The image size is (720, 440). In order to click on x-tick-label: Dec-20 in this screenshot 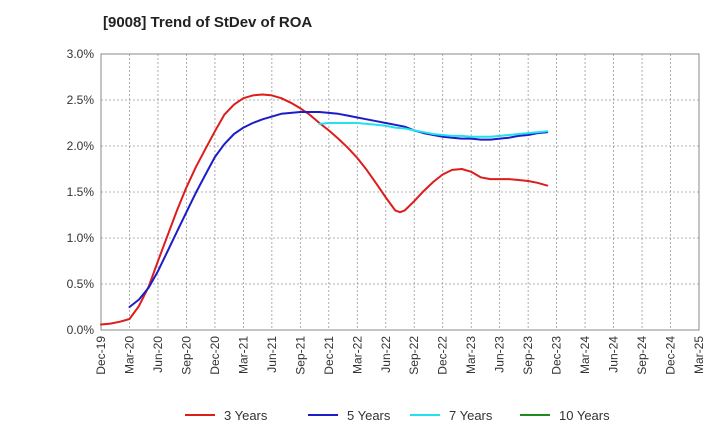, I will do `click(215, 355)`.